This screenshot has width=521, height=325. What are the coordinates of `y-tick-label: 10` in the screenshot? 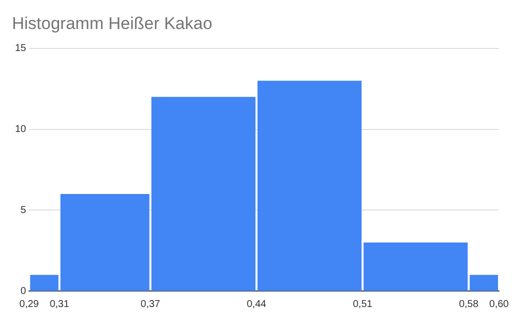 It's located at (21, 130).